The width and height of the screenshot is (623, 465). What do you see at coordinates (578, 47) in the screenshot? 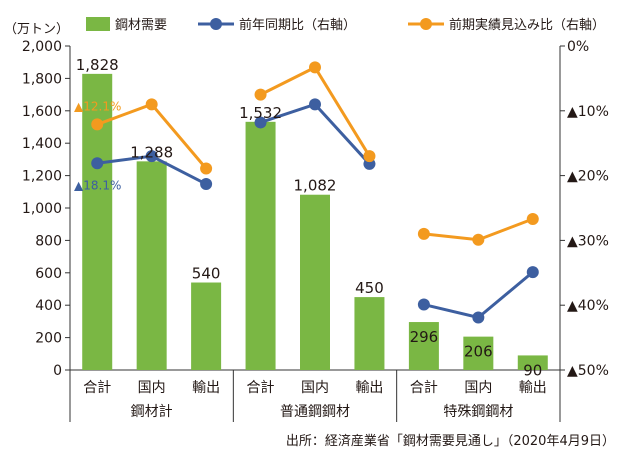
I see `right-tick-label: 0%` at bounding box center [578, 47].